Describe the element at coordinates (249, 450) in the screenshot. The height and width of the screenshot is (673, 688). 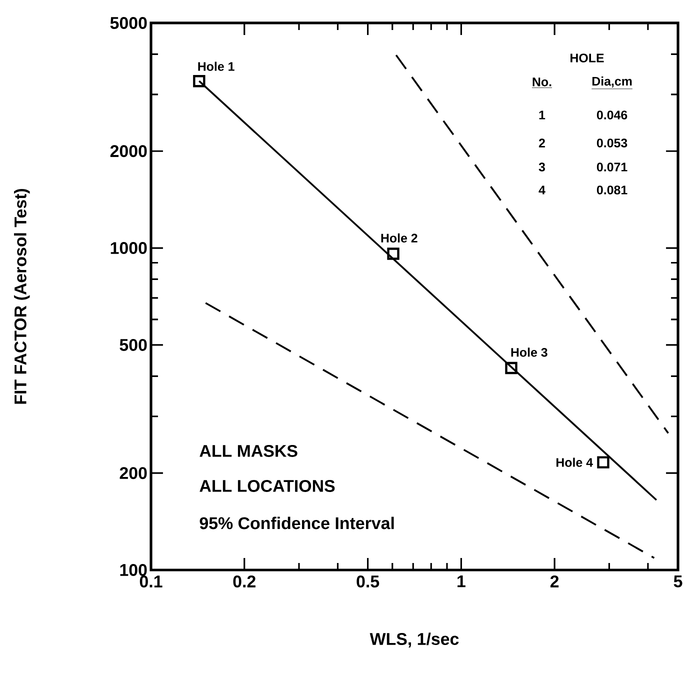
I see `annotation: ALL MASKS` at that location.